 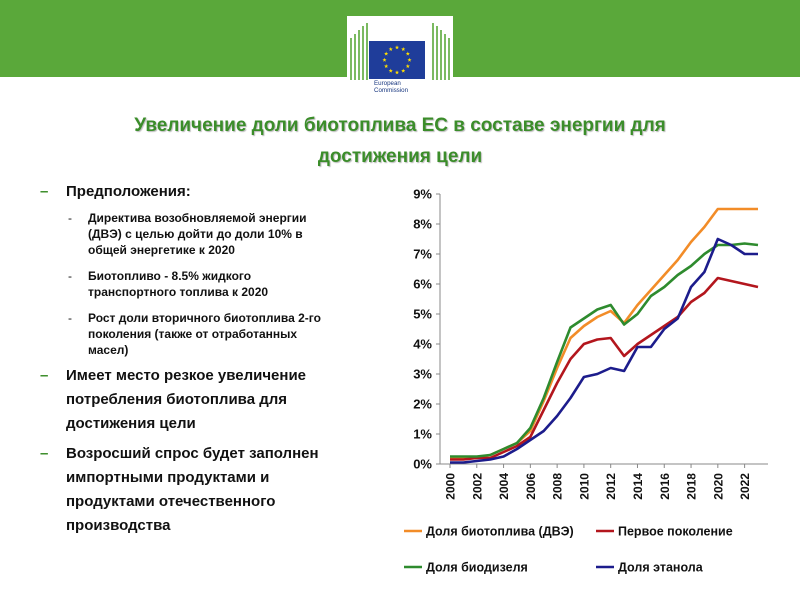 I want to click on legend-label: Доля этанола, so click(x=661, y=568).